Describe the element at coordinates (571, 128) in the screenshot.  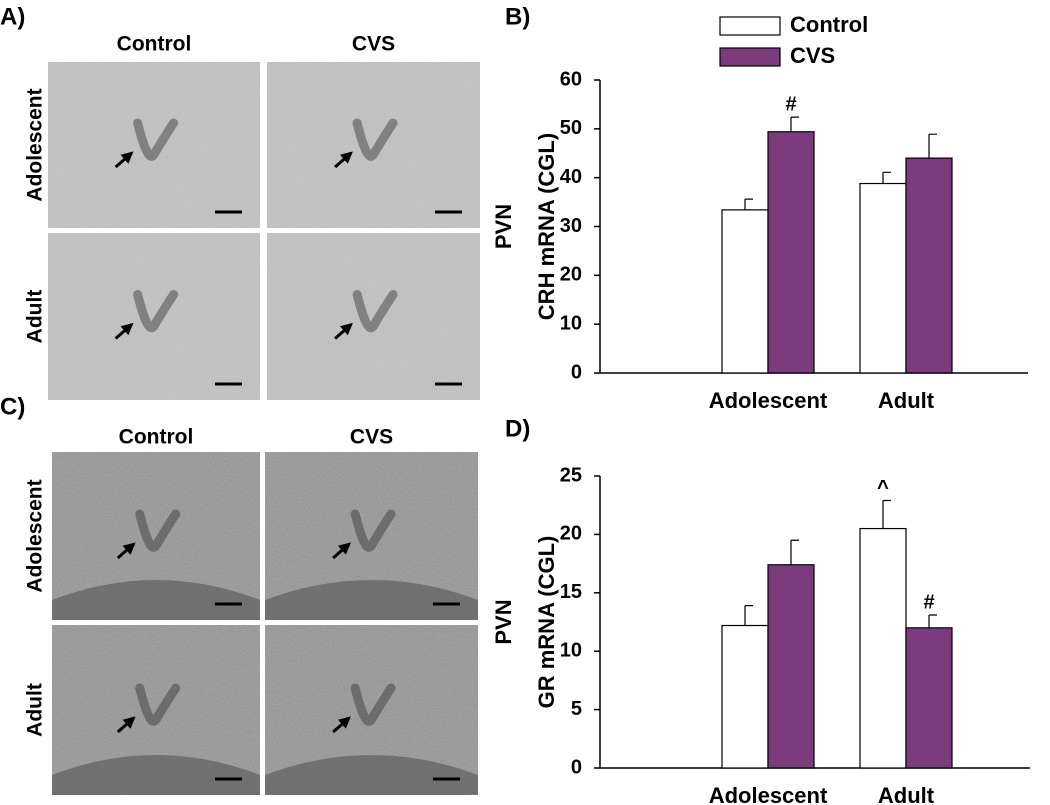
I see `y-tick-label: 50` at that location.